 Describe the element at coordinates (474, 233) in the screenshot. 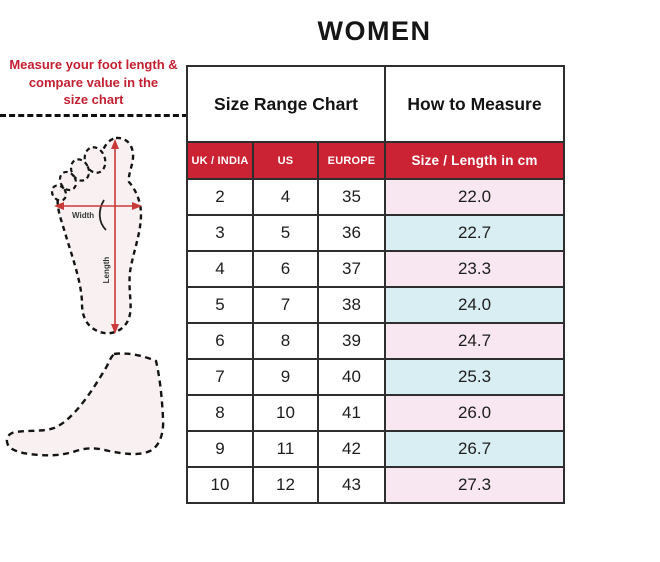

I see `cm-length-cell: 22.7` at that location.